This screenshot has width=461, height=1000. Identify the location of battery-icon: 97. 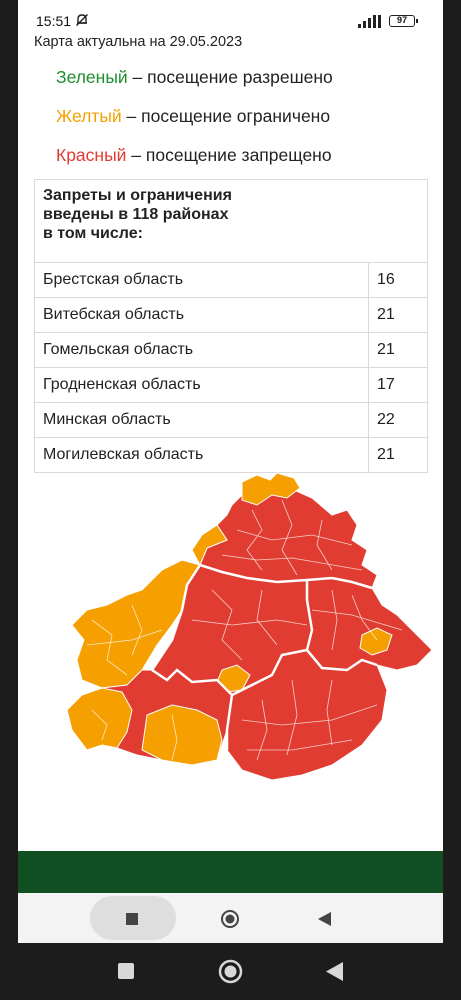
(403, 21).